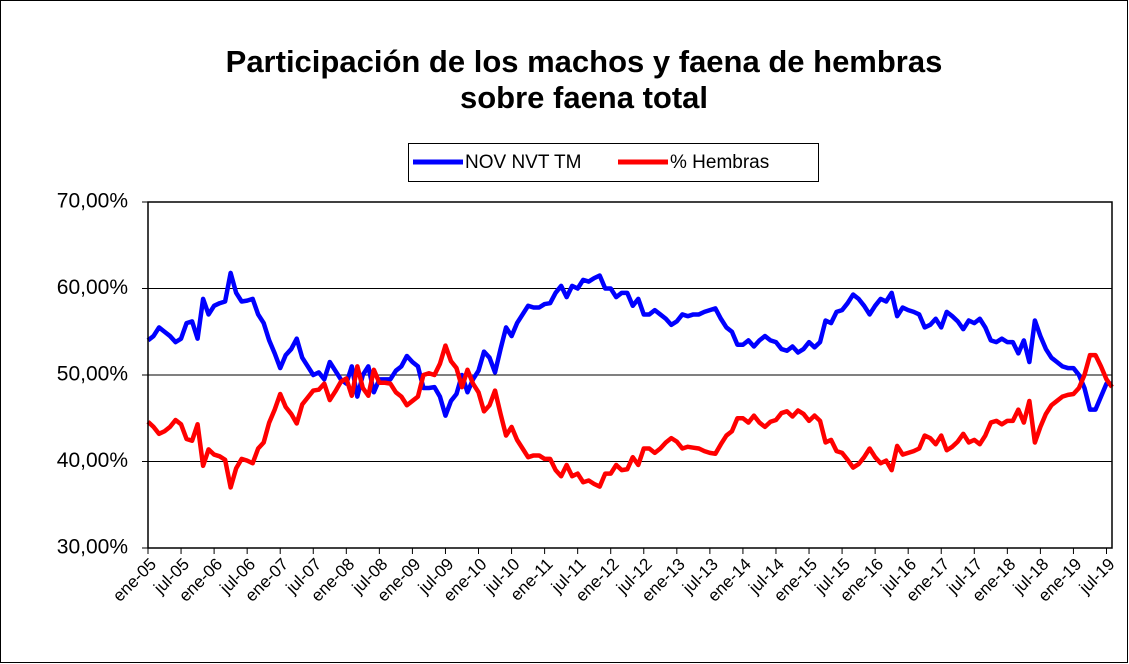 The image size is (1129, 664). Describe the element at coordinates (92, 547) in the screenshot. I see `y-tick-label: 30,00%` at that location.